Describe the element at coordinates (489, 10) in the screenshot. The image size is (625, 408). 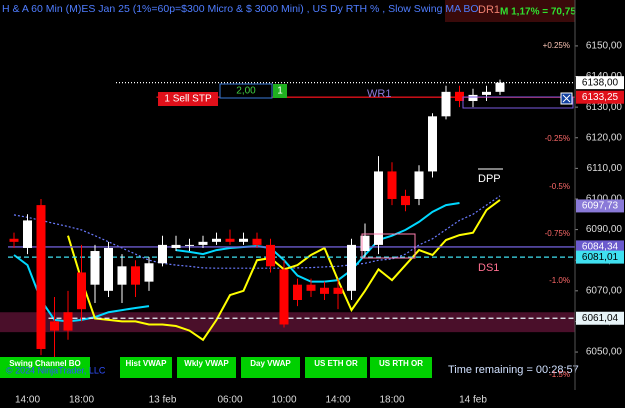
I see `dr1-label: DR1` at that location.